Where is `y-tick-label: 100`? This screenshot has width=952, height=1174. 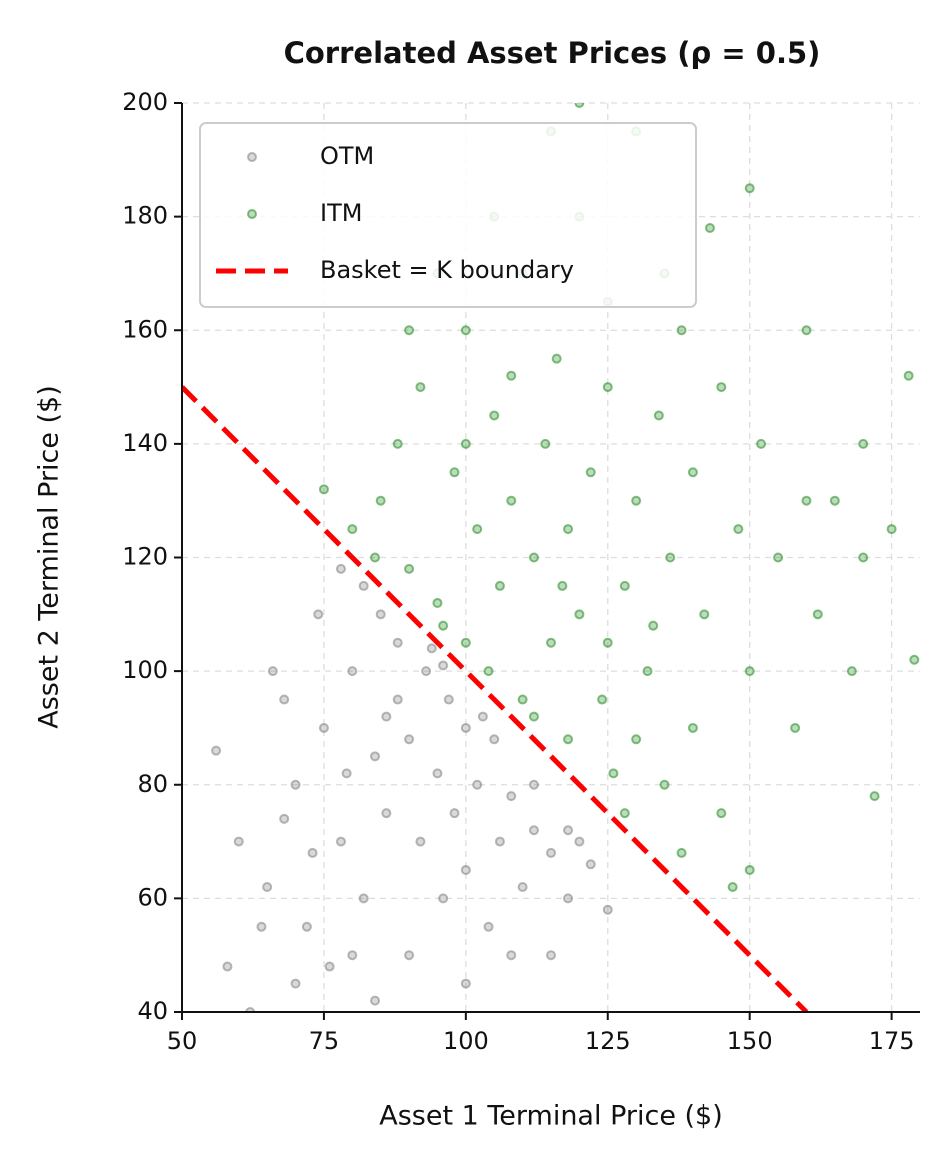 y-tick-label: 100 is located at coordinates (145, 670).